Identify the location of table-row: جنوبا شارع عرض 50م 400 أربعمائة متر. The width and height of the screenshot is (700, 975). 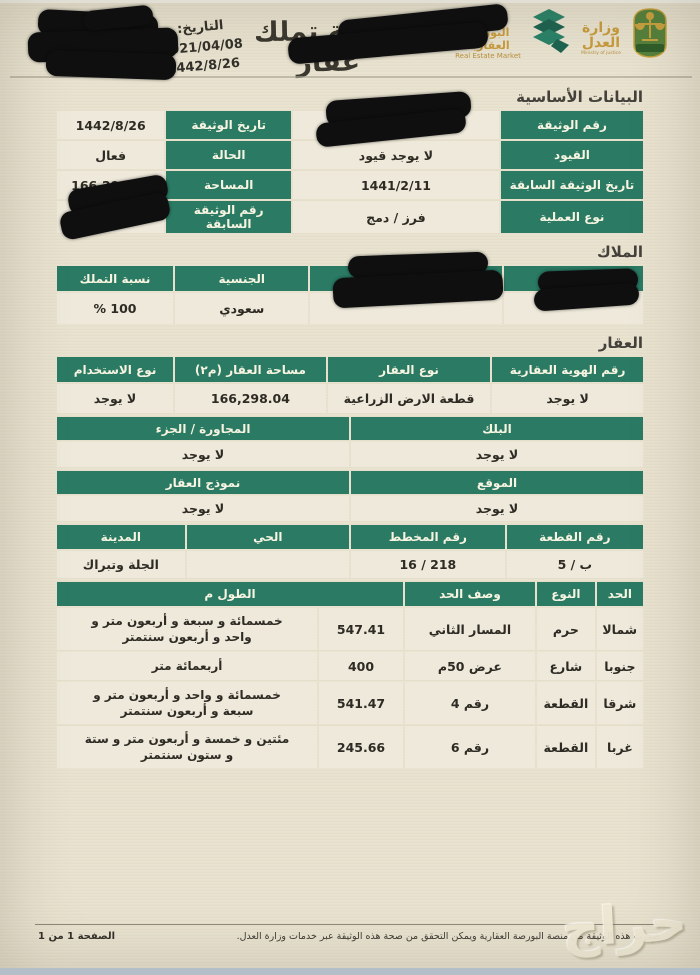
(350, 666).